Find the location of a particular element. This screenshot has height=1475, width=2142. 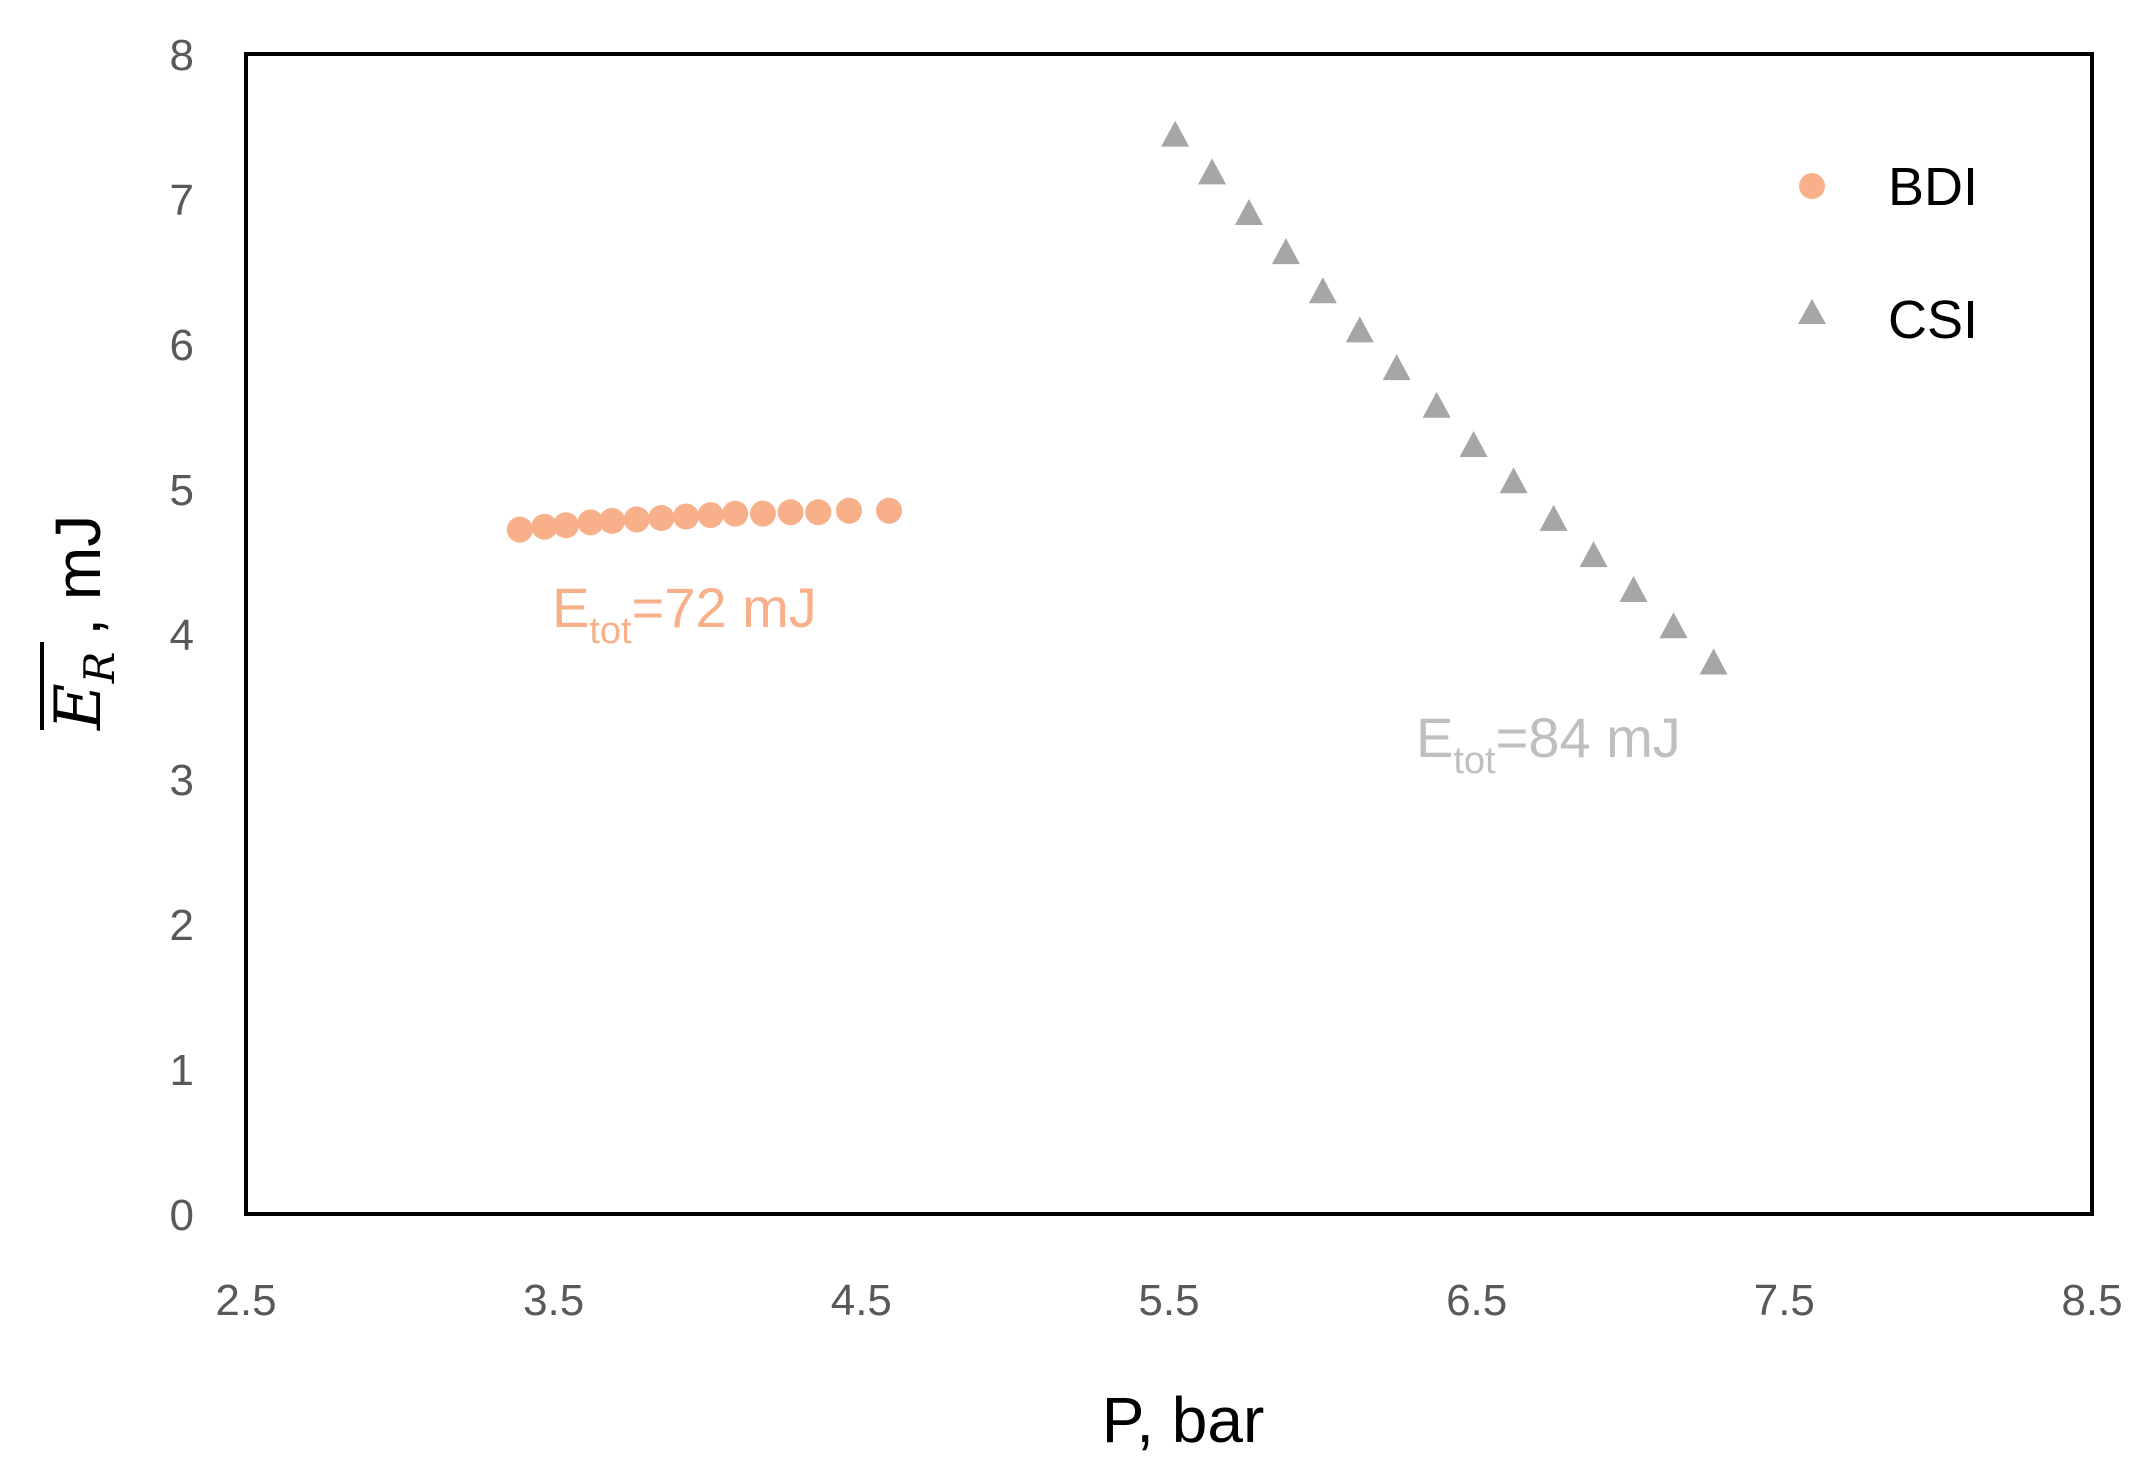

y-tick-labels: 0 1 2 3 4 5 6 7 8 is located at coordinates (182, 635).